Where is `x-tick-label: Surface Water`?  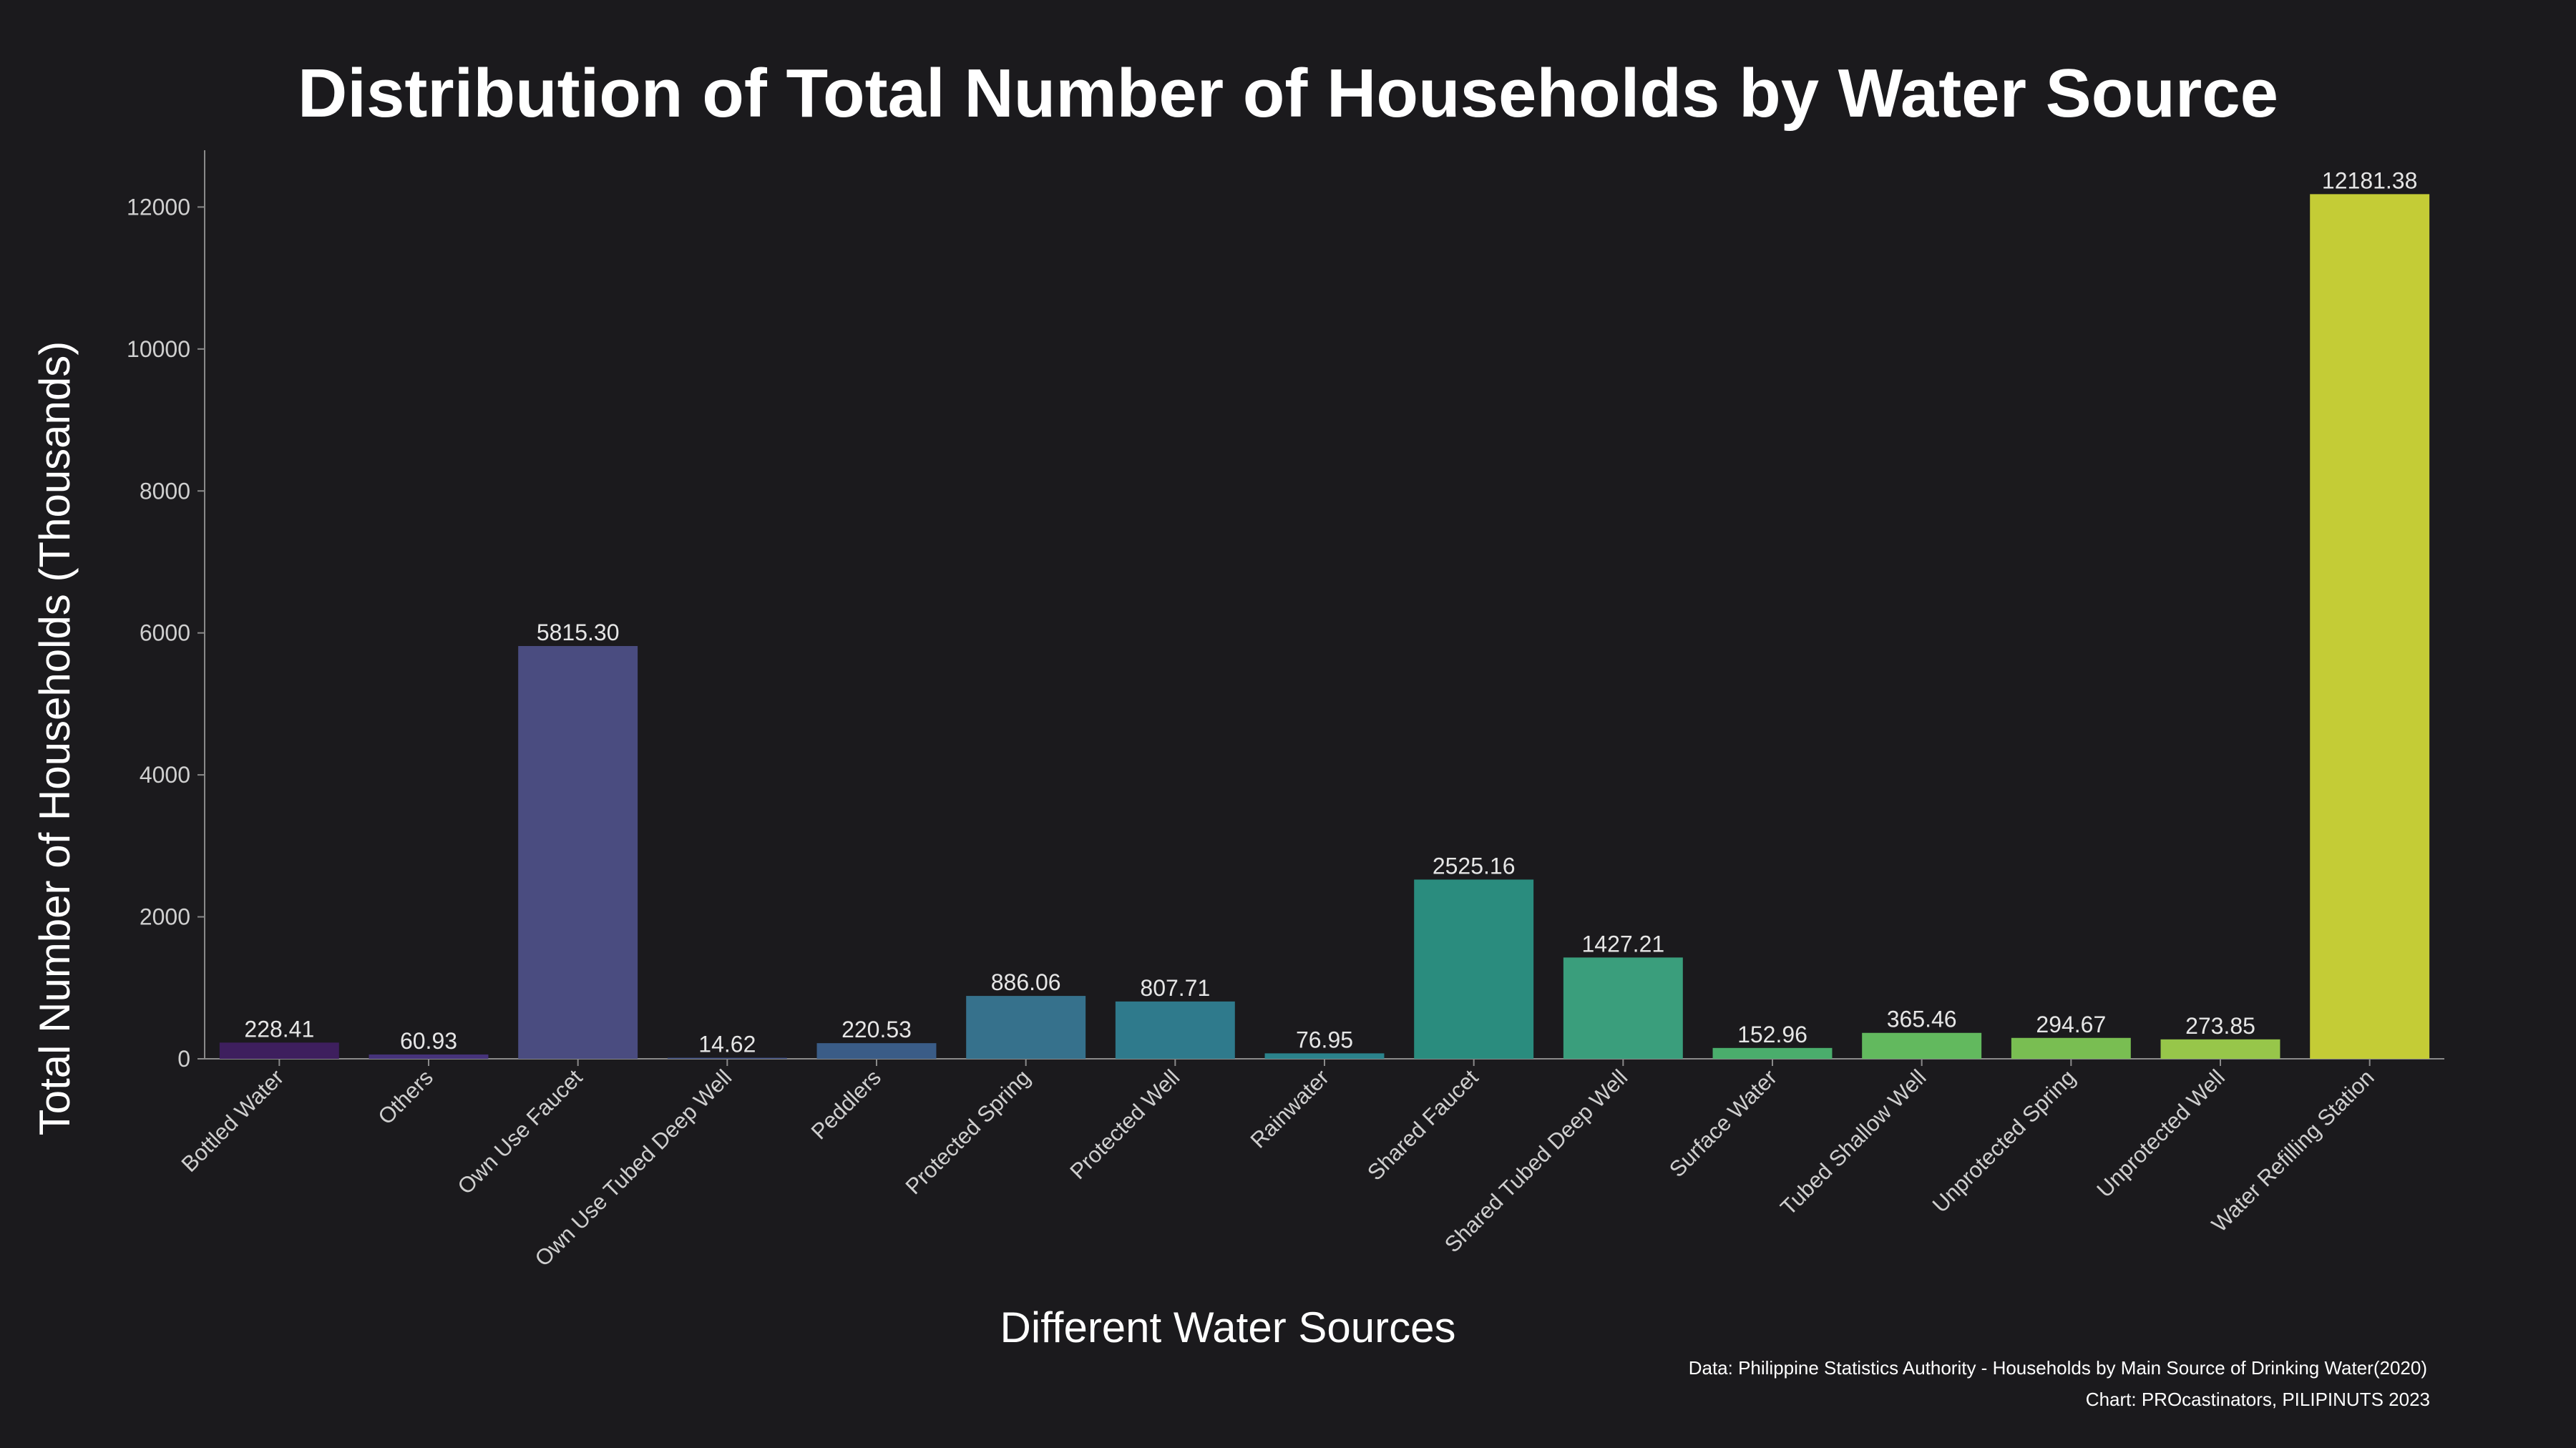
x-tick-label: Surface Water is located at coordinates (1723, 1124).